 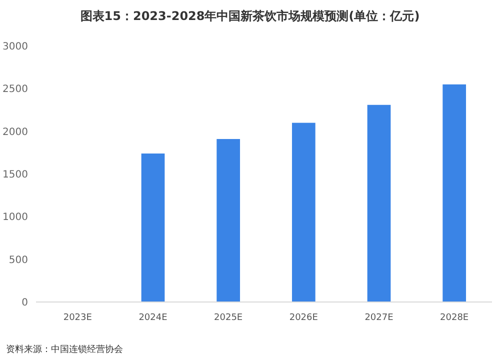 I want to click on x-tick-label: 2026E, so click(x=303, y=318).